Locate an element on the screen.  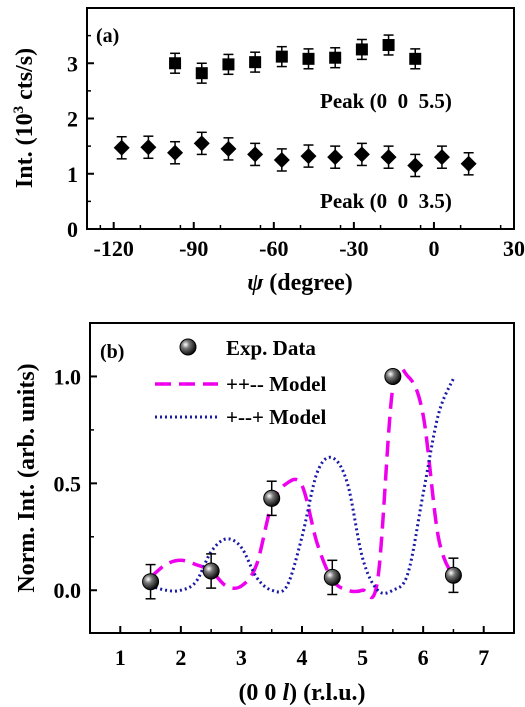
panel-a-ylabel-sup: 3 is located at coordinates (19, 110).